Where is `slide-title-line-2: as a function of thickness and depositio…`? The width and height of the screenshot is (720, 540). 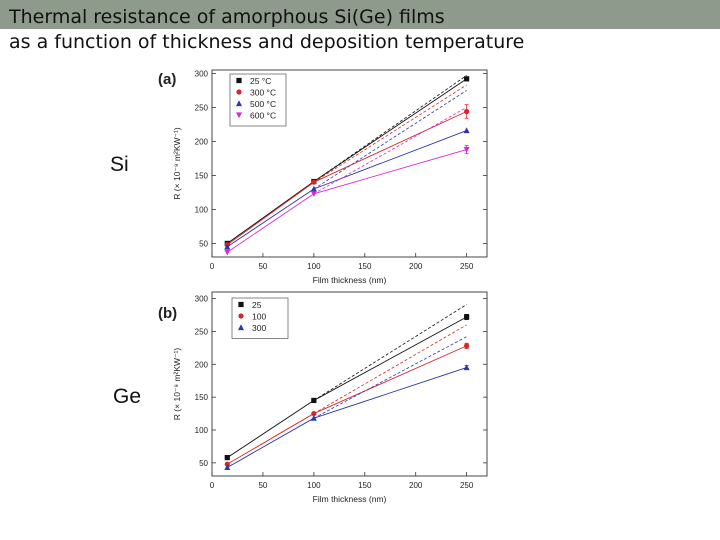 slide-title-line-2: as a function of thickness and depositio… is located at coordinates (267, 42).